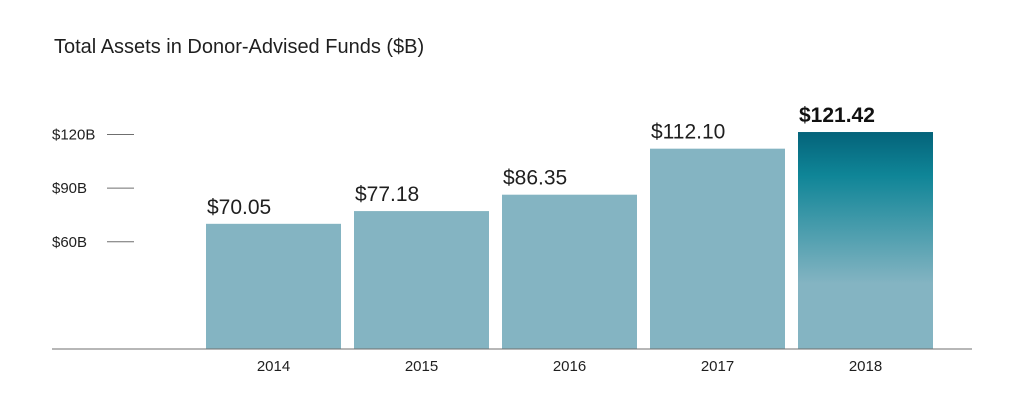  I want to click on bar-value-label: $70.05, so click(239, 207).